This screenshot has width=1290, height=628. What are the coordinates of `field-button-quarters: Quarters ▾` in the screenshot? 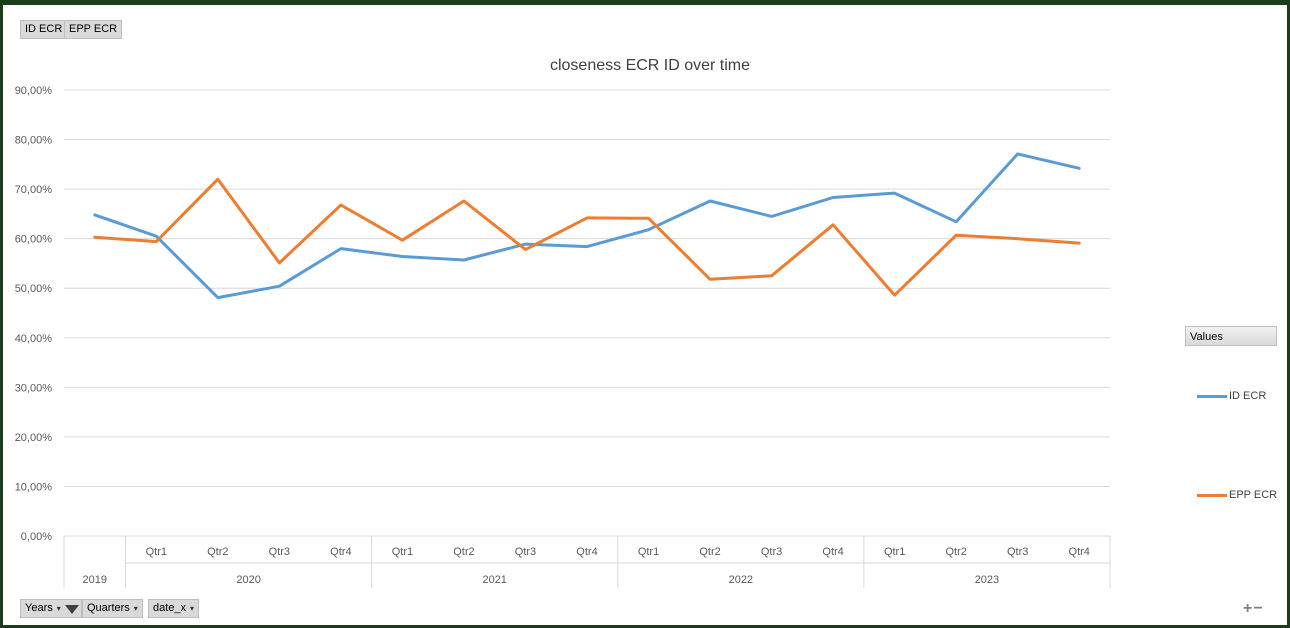 It's located at (112, 608).